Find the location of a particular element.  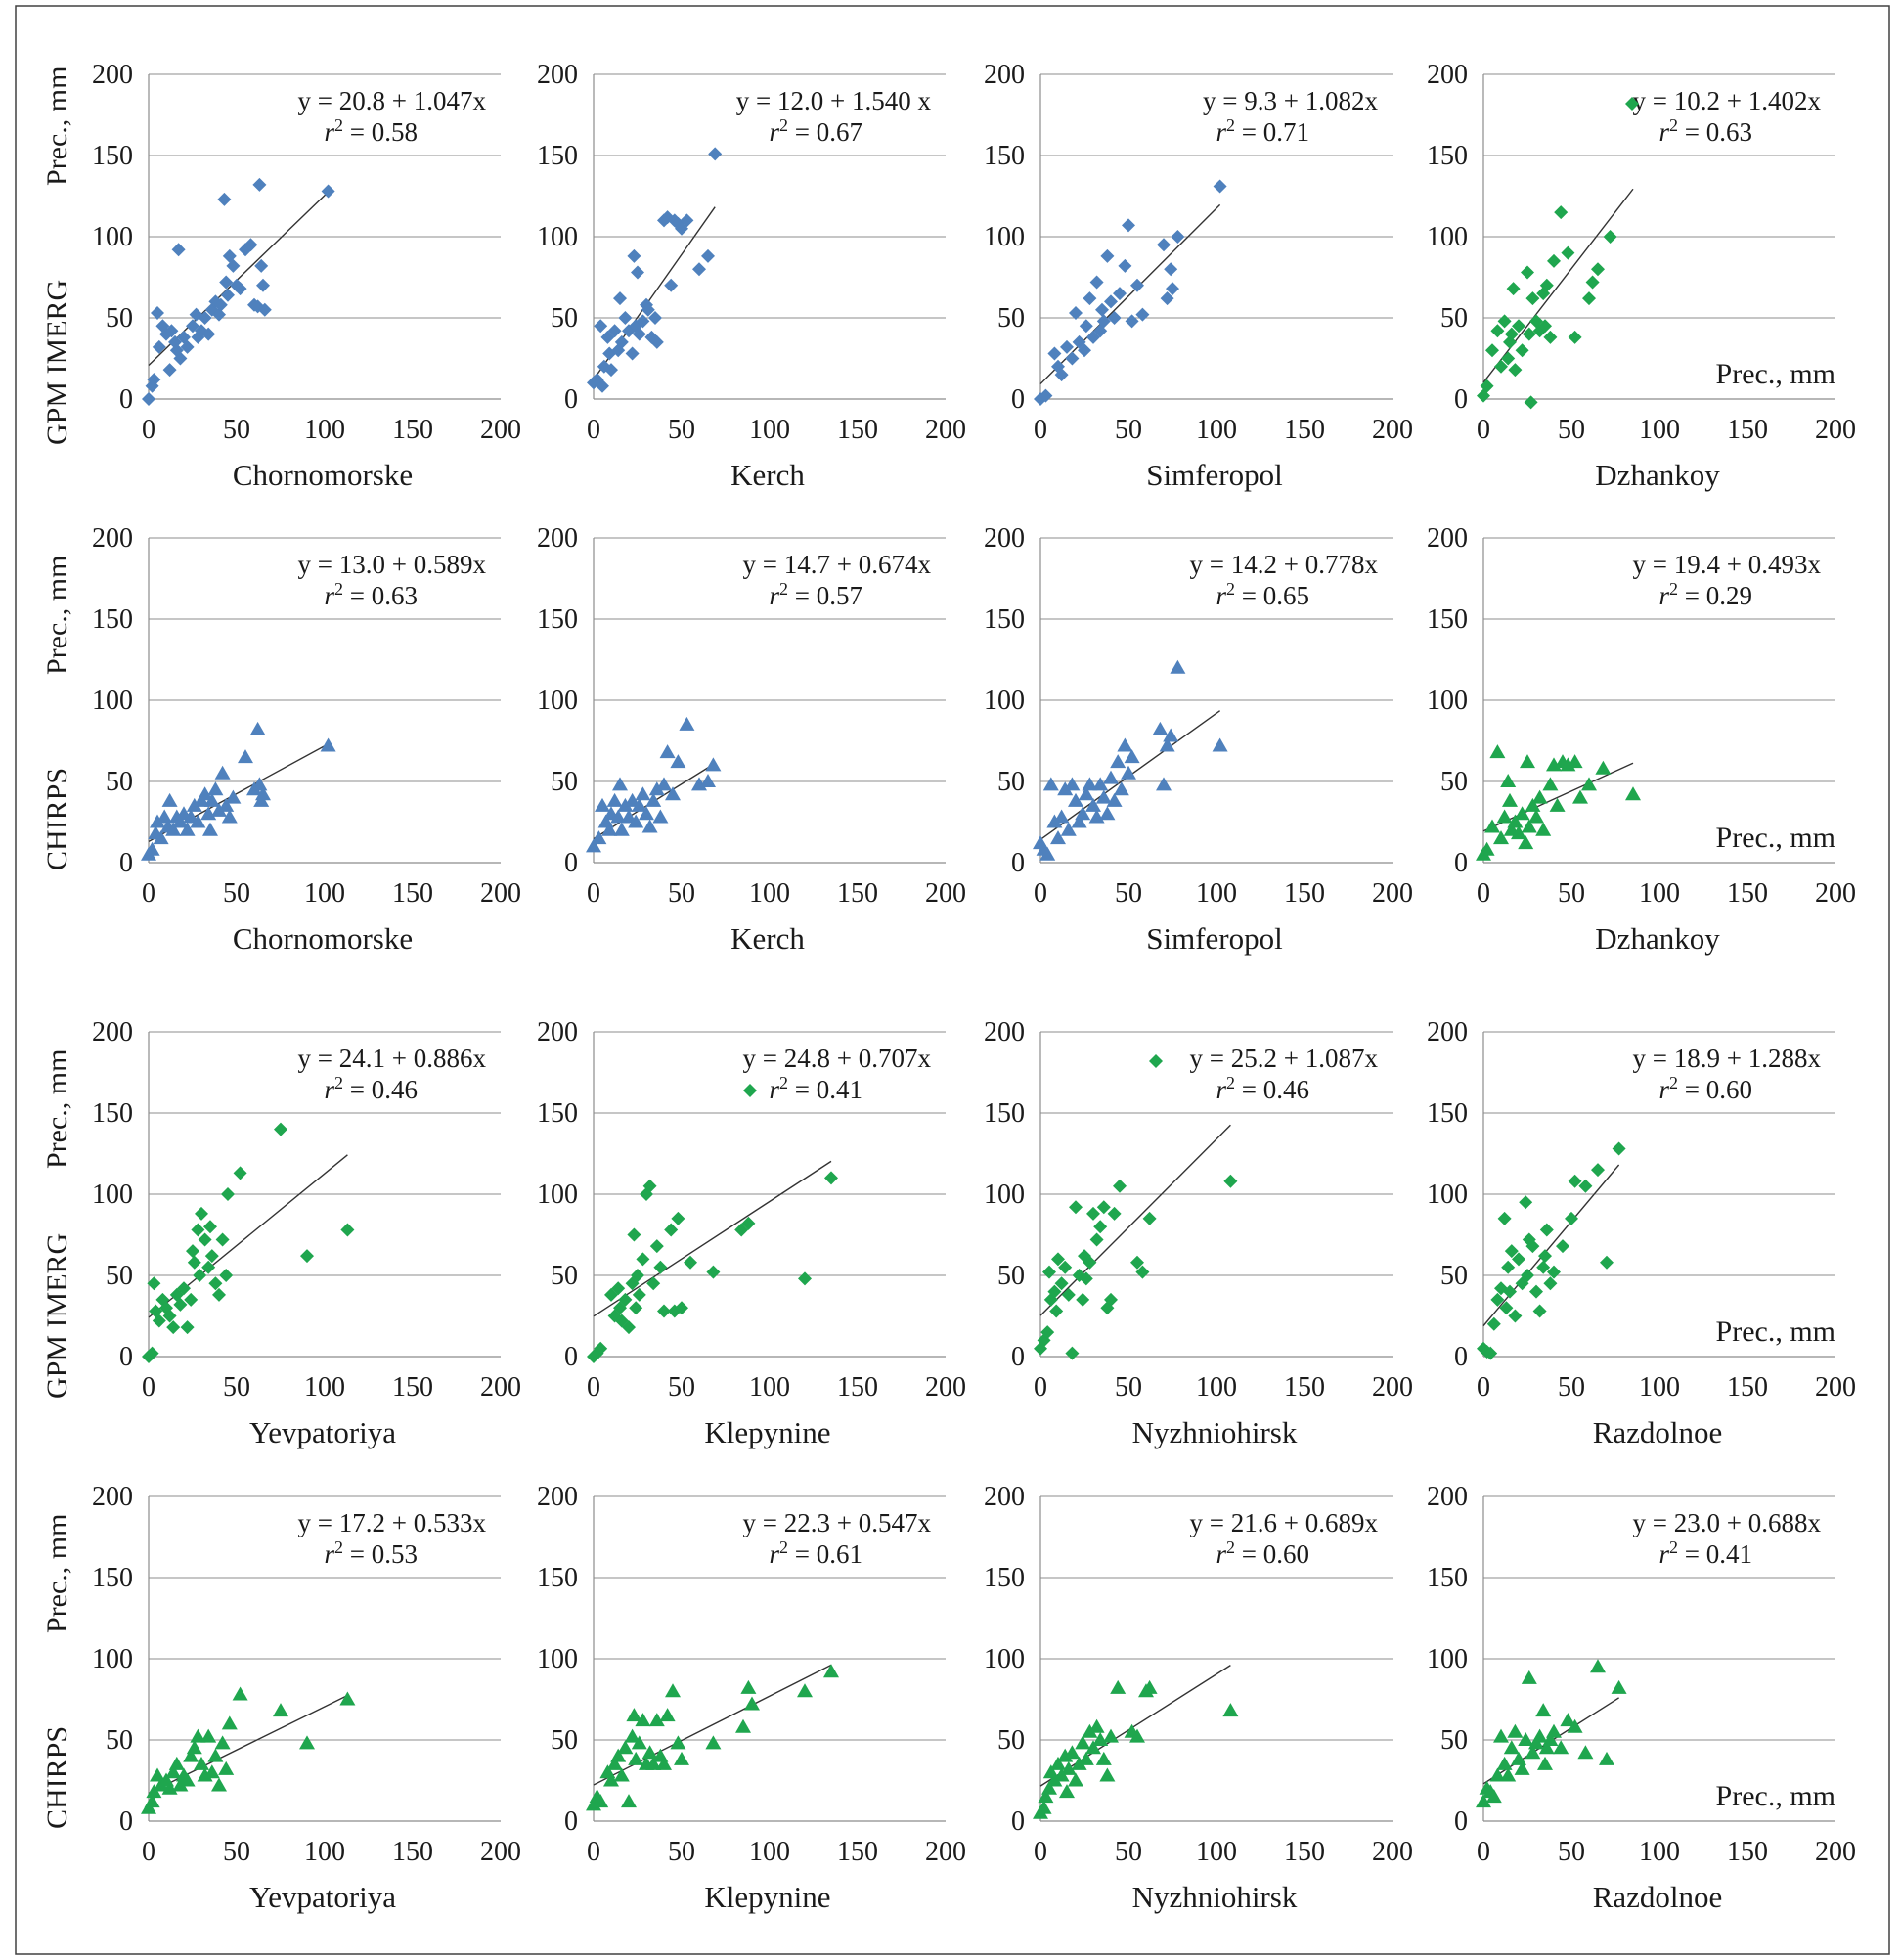

y-tick-label: 100 is located at coordinates (557, 701).